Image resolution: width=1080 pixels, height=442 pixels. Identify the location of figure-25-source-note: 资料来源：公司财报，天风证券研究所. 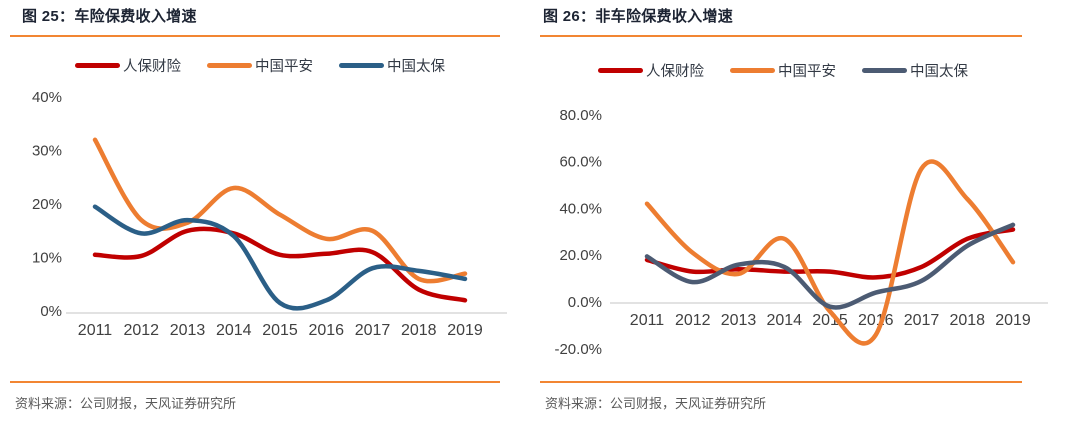
(255, 396).